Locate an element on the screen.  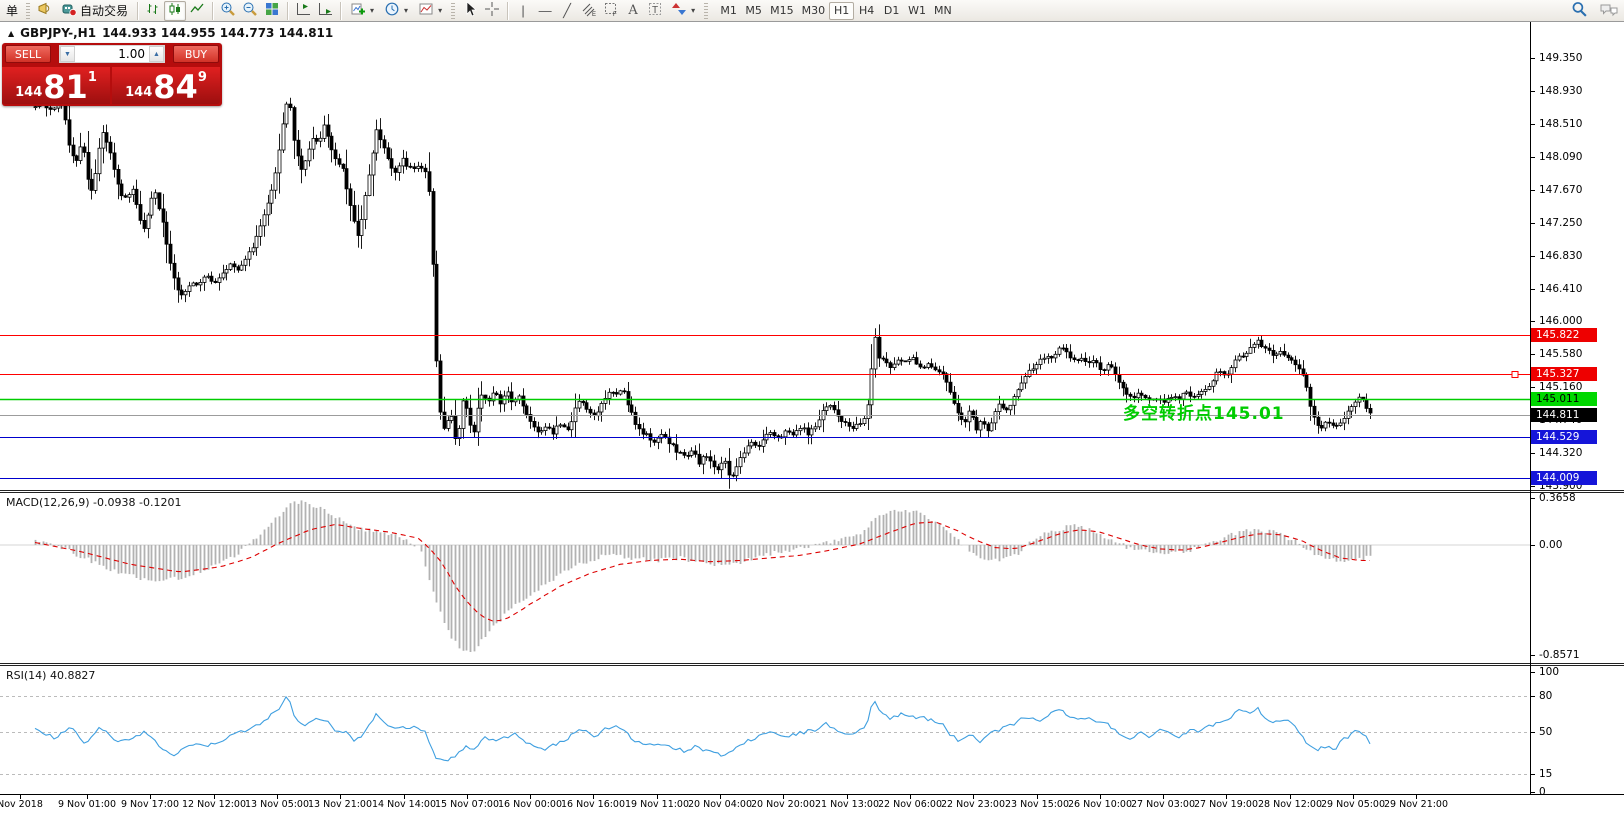
time-tick-label: 28 Nov 12:00 is located at coordinates (1290, 804).